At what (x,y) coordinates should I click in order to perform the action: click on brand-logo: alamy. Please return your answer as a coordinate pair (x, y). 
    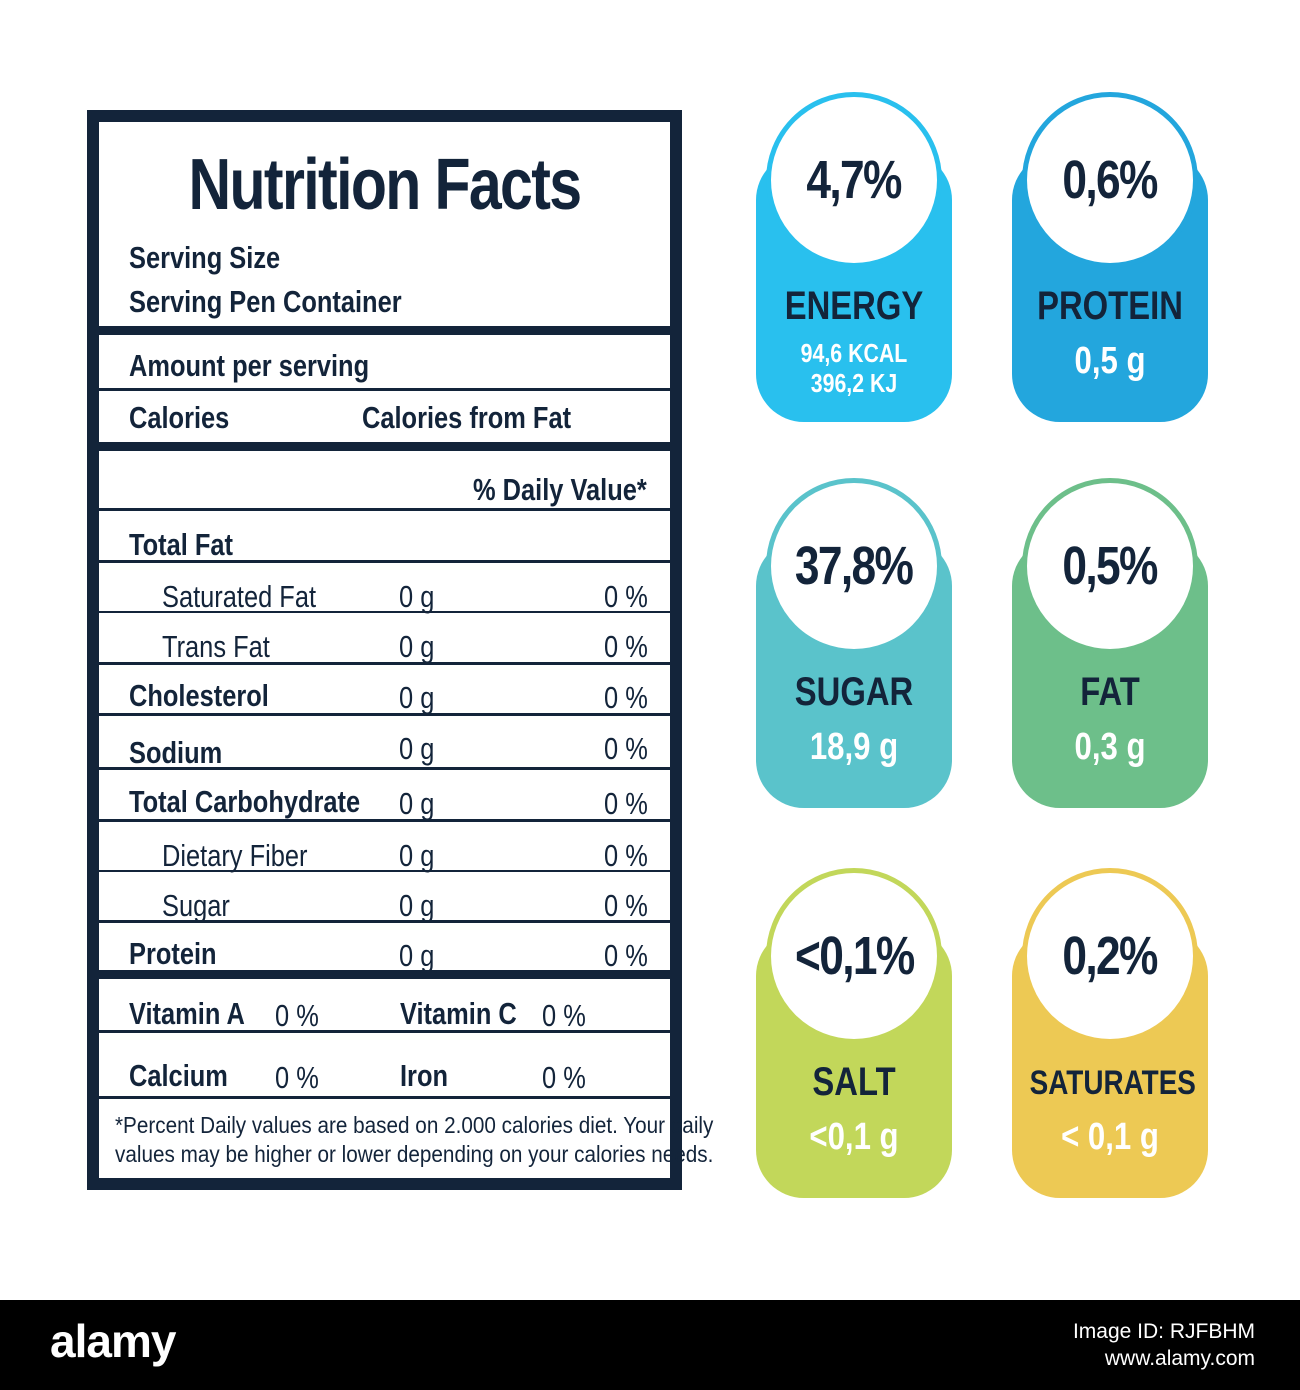
    Looking at the image, I should click on (113, 1341).